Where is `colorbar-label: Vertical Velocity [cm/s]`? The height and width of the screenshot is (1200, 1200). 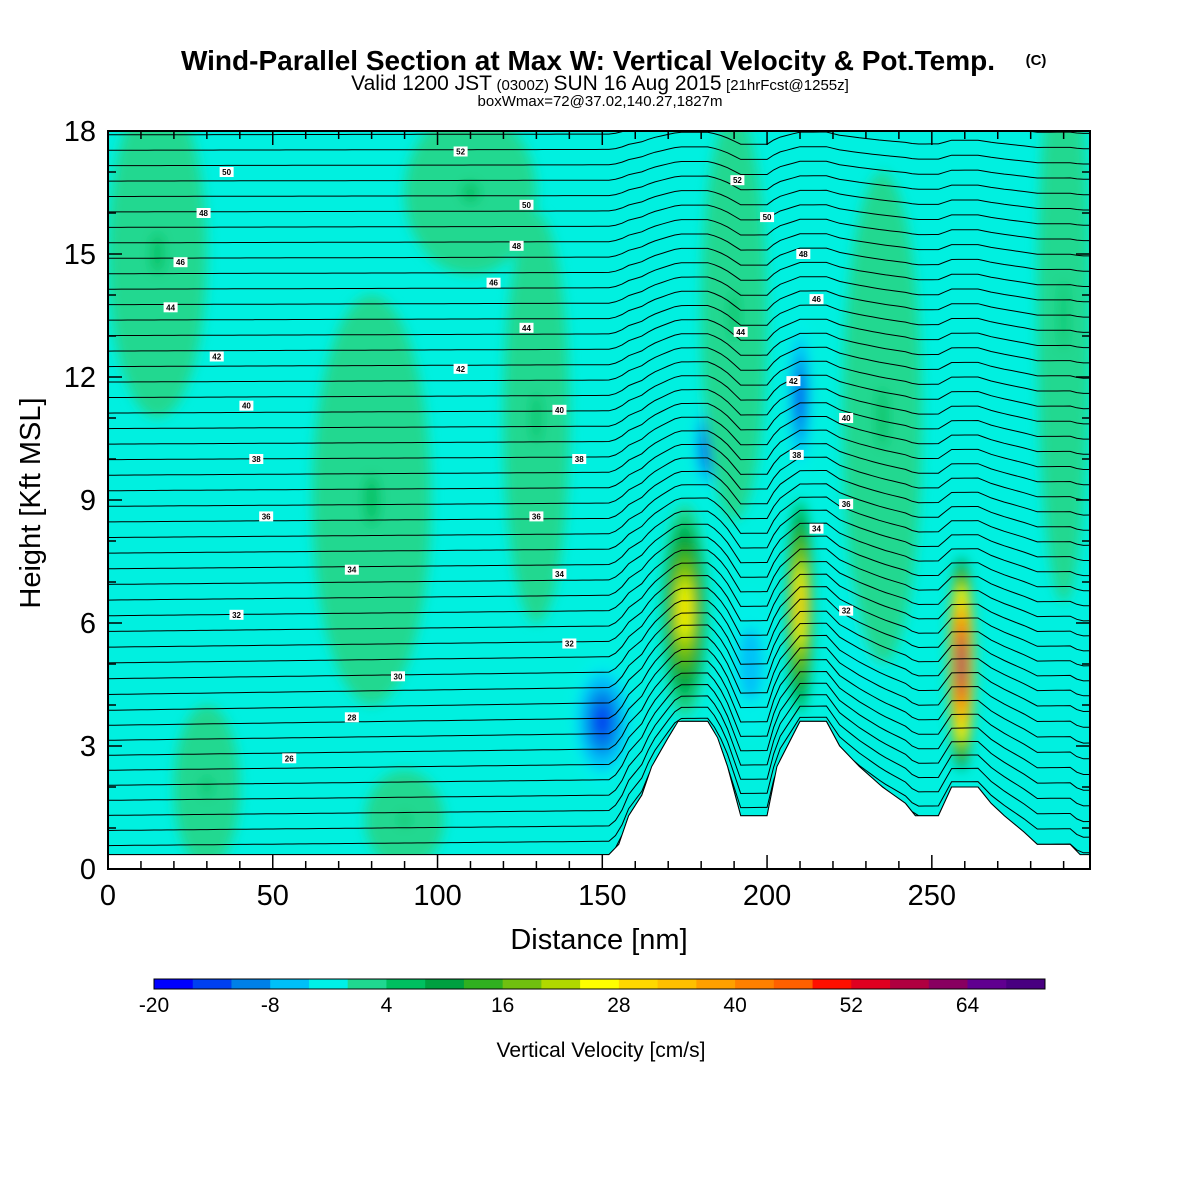 colorbar-label: Vertical Velocity [cm/s] is located at coordinates (601, 1050).